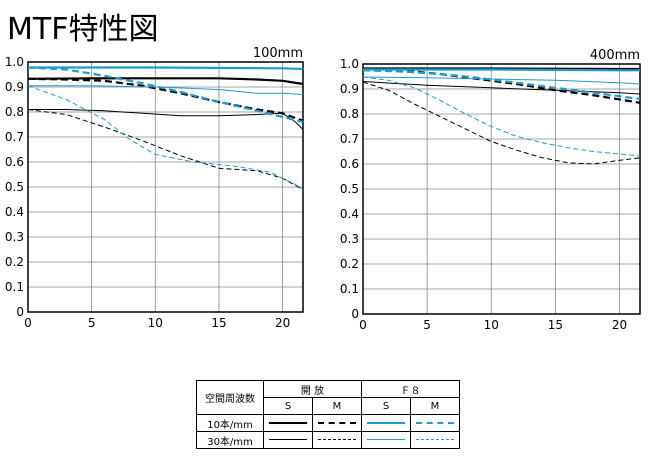 This screenshot has width=650, height=469. Describe the element at coordinates (14, 237) in the screenshot. I see `chart1-ytick-label: 0.3` at that location.